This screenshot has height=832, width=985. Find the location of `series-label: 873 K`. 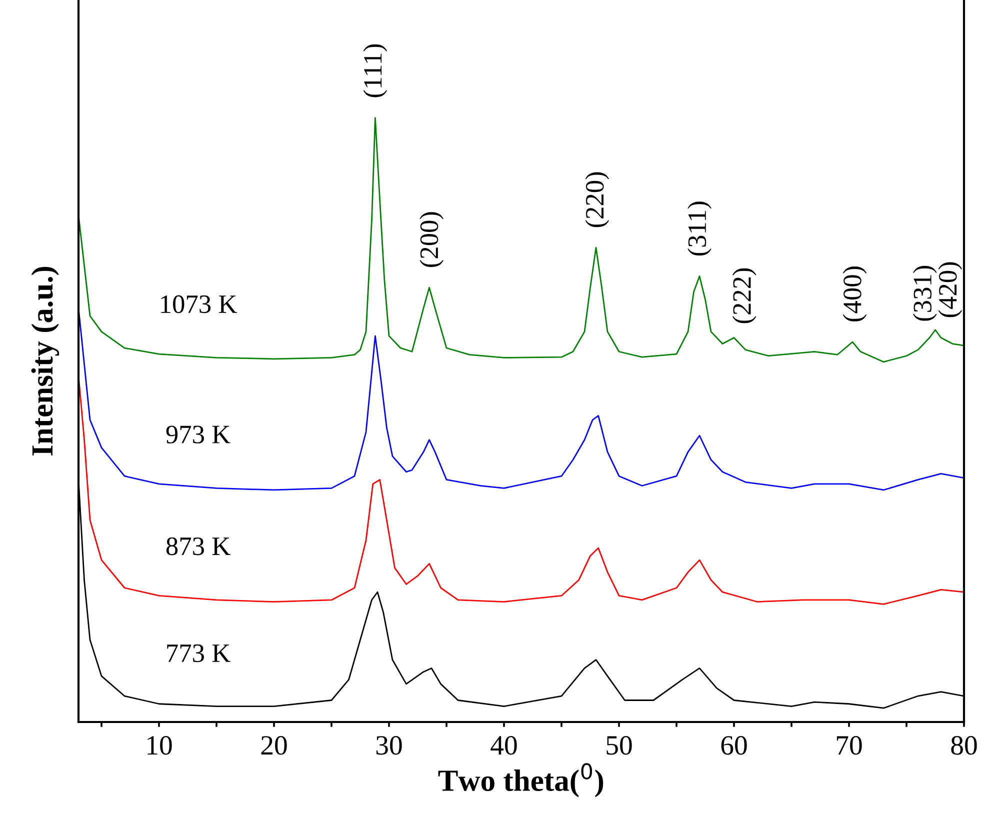

series-label: 873 K is located at coordinates (198, 546).